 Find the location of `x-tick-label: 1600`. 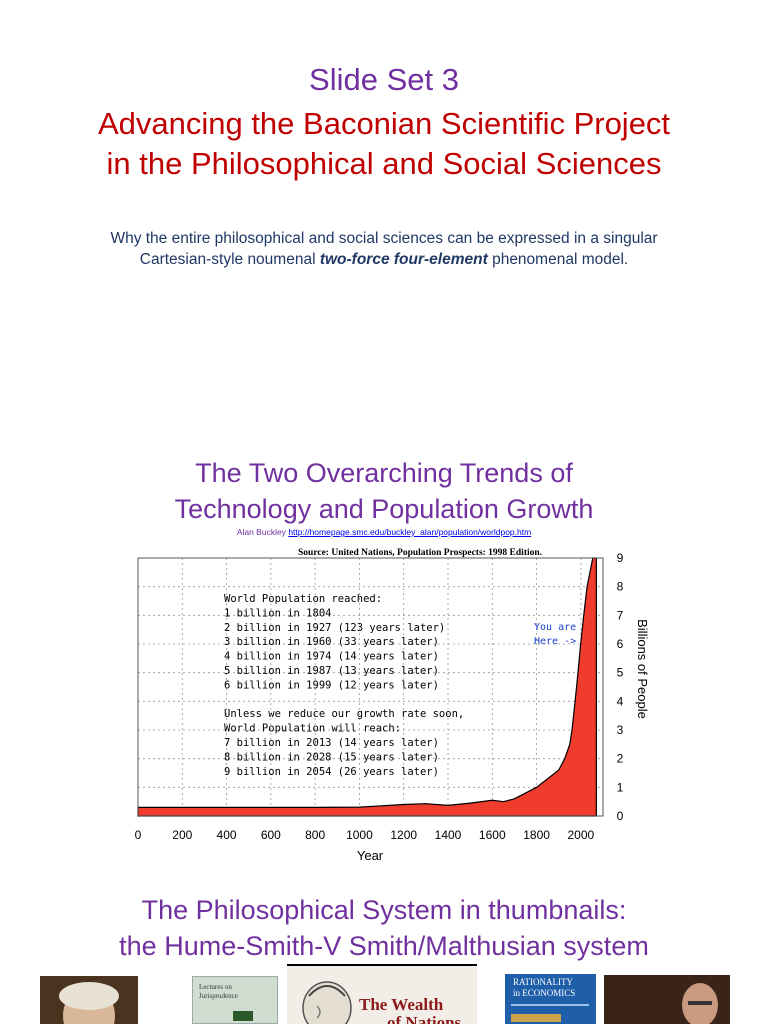

x-tick-label: 1600 is located at coordinates (492, 835).